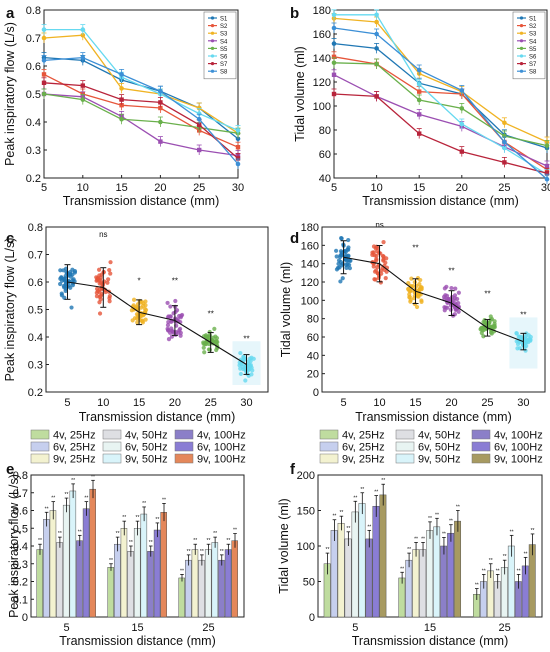 The height and width of the screenshot is (652, 550). What do you see at coordinates (33, 67) in the screenshot?
I see `y-tick-label: 0.6` at bounding box center [33, 67].